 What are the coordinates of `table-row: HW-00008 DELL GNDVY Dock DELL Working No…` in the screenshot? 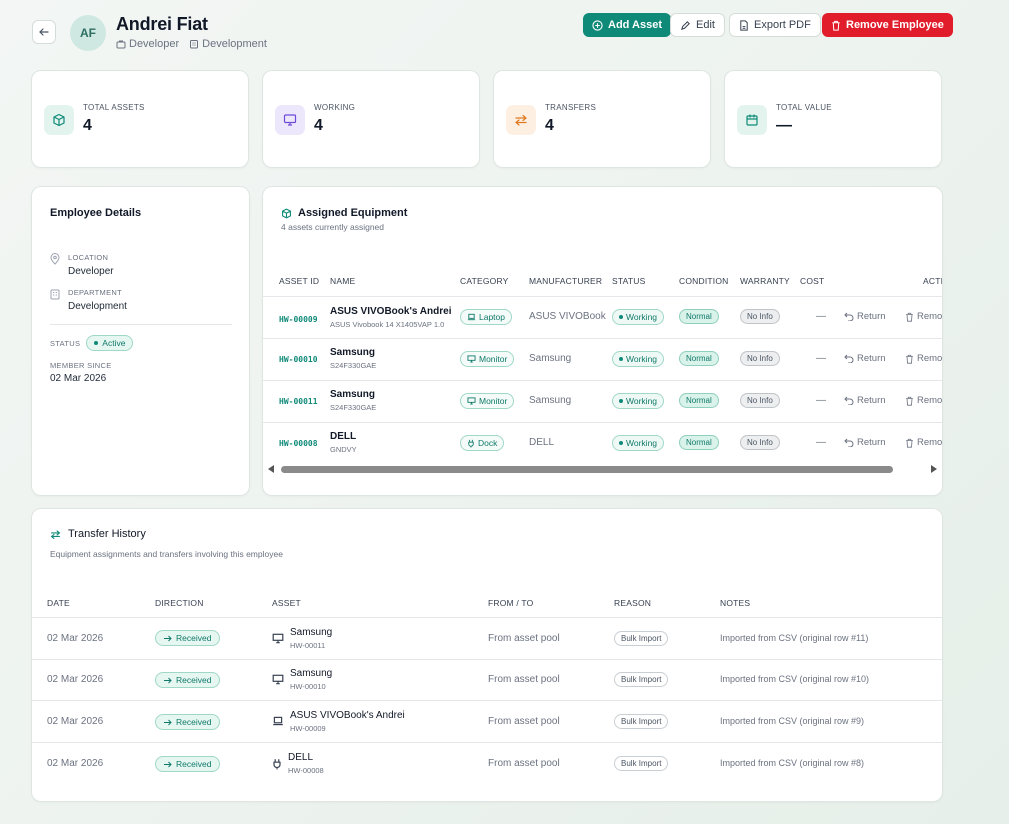 It's located at (602, 443).